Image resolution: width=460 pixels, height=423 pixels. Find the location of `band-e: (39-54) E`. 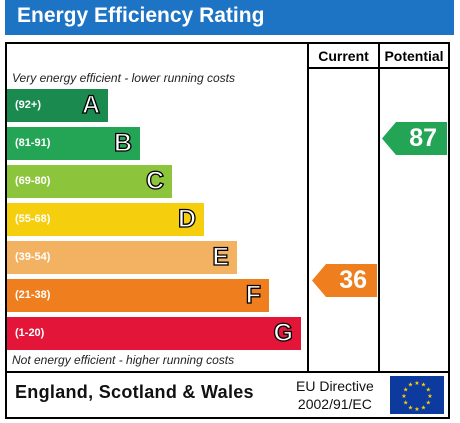

band-e: (39-54) E is located at coordinates (122, 257).